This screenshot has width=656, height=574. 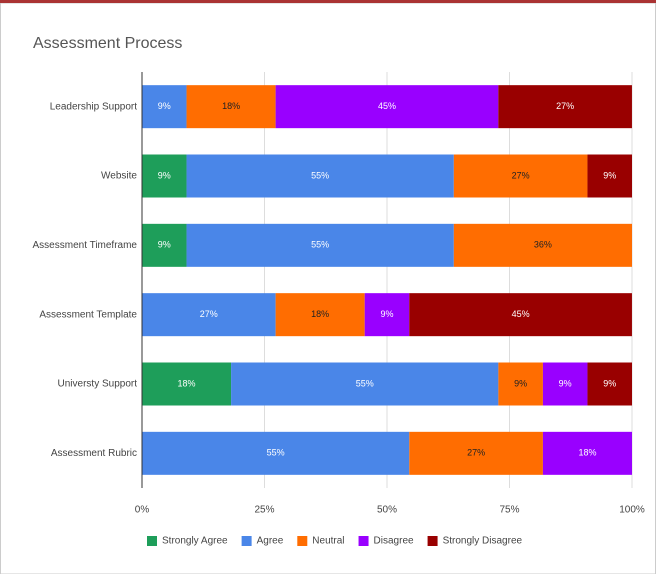 What do you see at coordinates (394, 541) in the screenshot?
I see `legend-label: Disagree` at bounding box center [394, 541].